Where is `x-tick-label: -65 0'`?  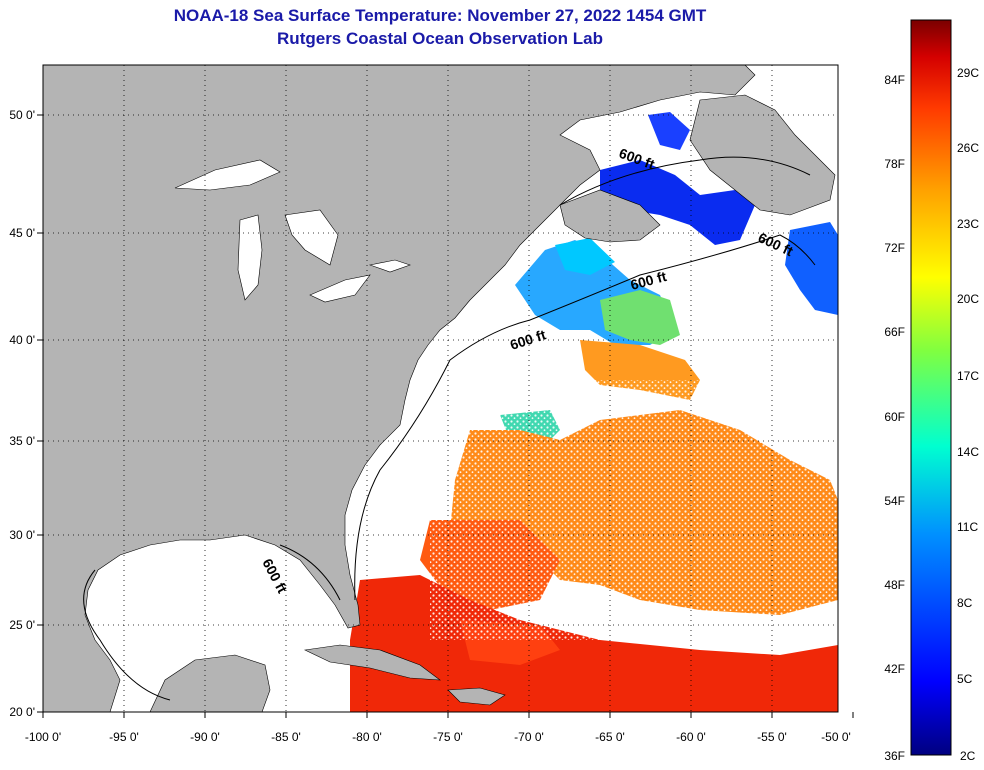 x-tick-label: -65 0' is located at coordinates (610, 737).